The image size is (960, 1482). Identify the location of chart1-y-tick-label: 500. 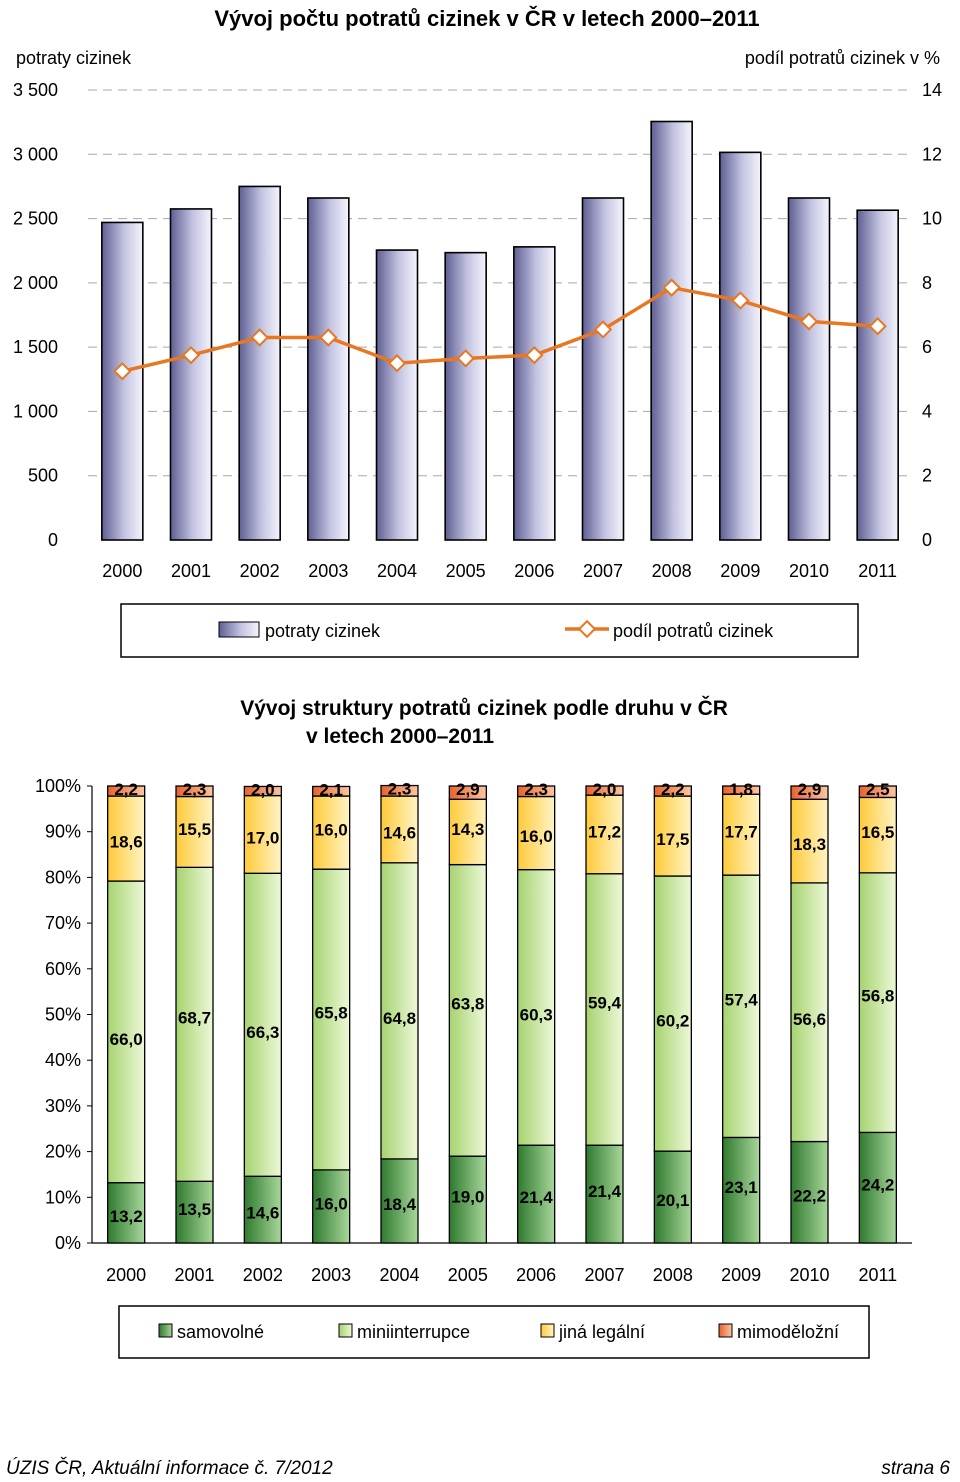
(43, 476).